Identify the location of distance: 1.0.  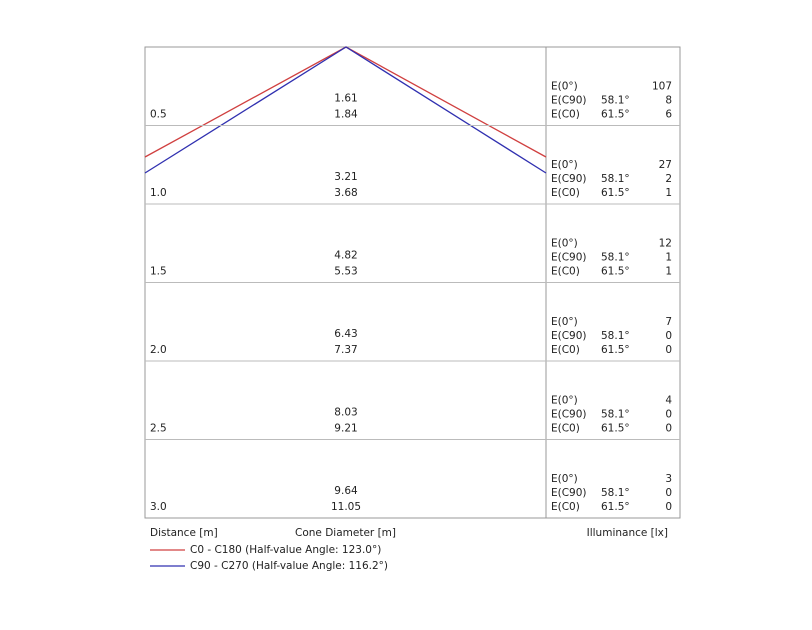
(158, 193).